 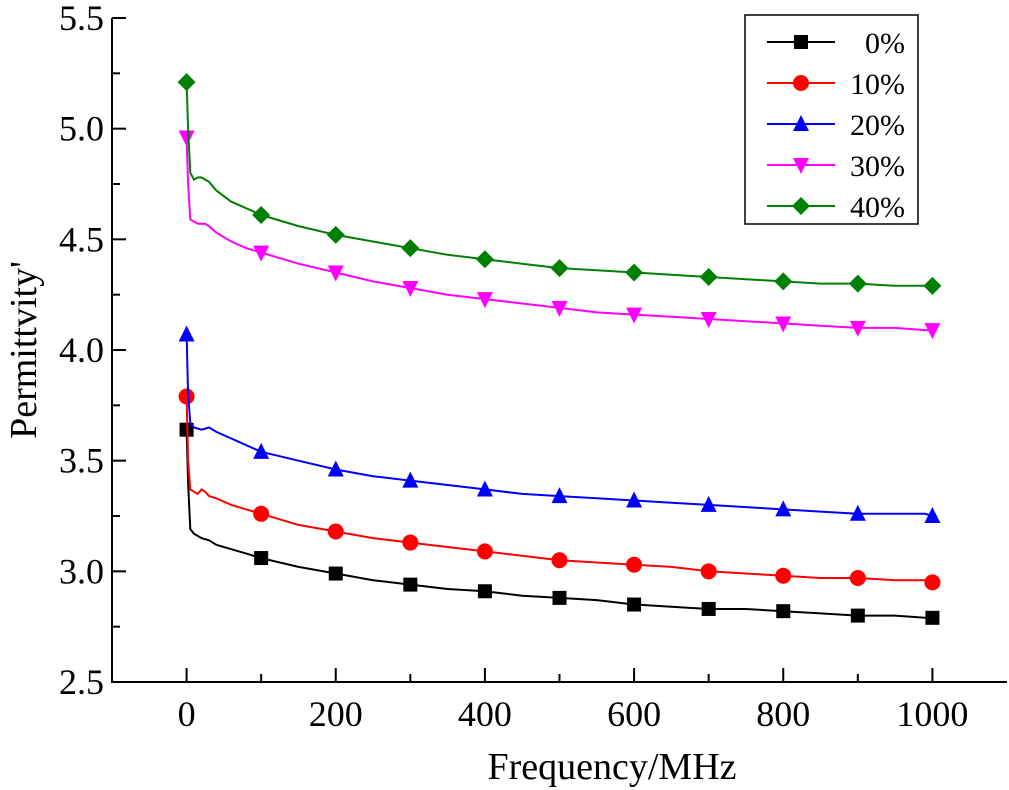 I want to click on legend-label: 10%, so click(x=877, y=84).